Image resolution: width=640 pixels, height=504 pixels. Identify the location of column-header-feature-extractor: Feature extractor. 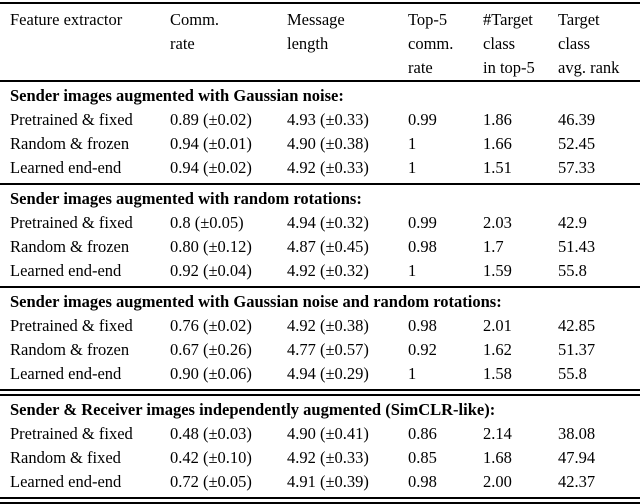
(66, 19).